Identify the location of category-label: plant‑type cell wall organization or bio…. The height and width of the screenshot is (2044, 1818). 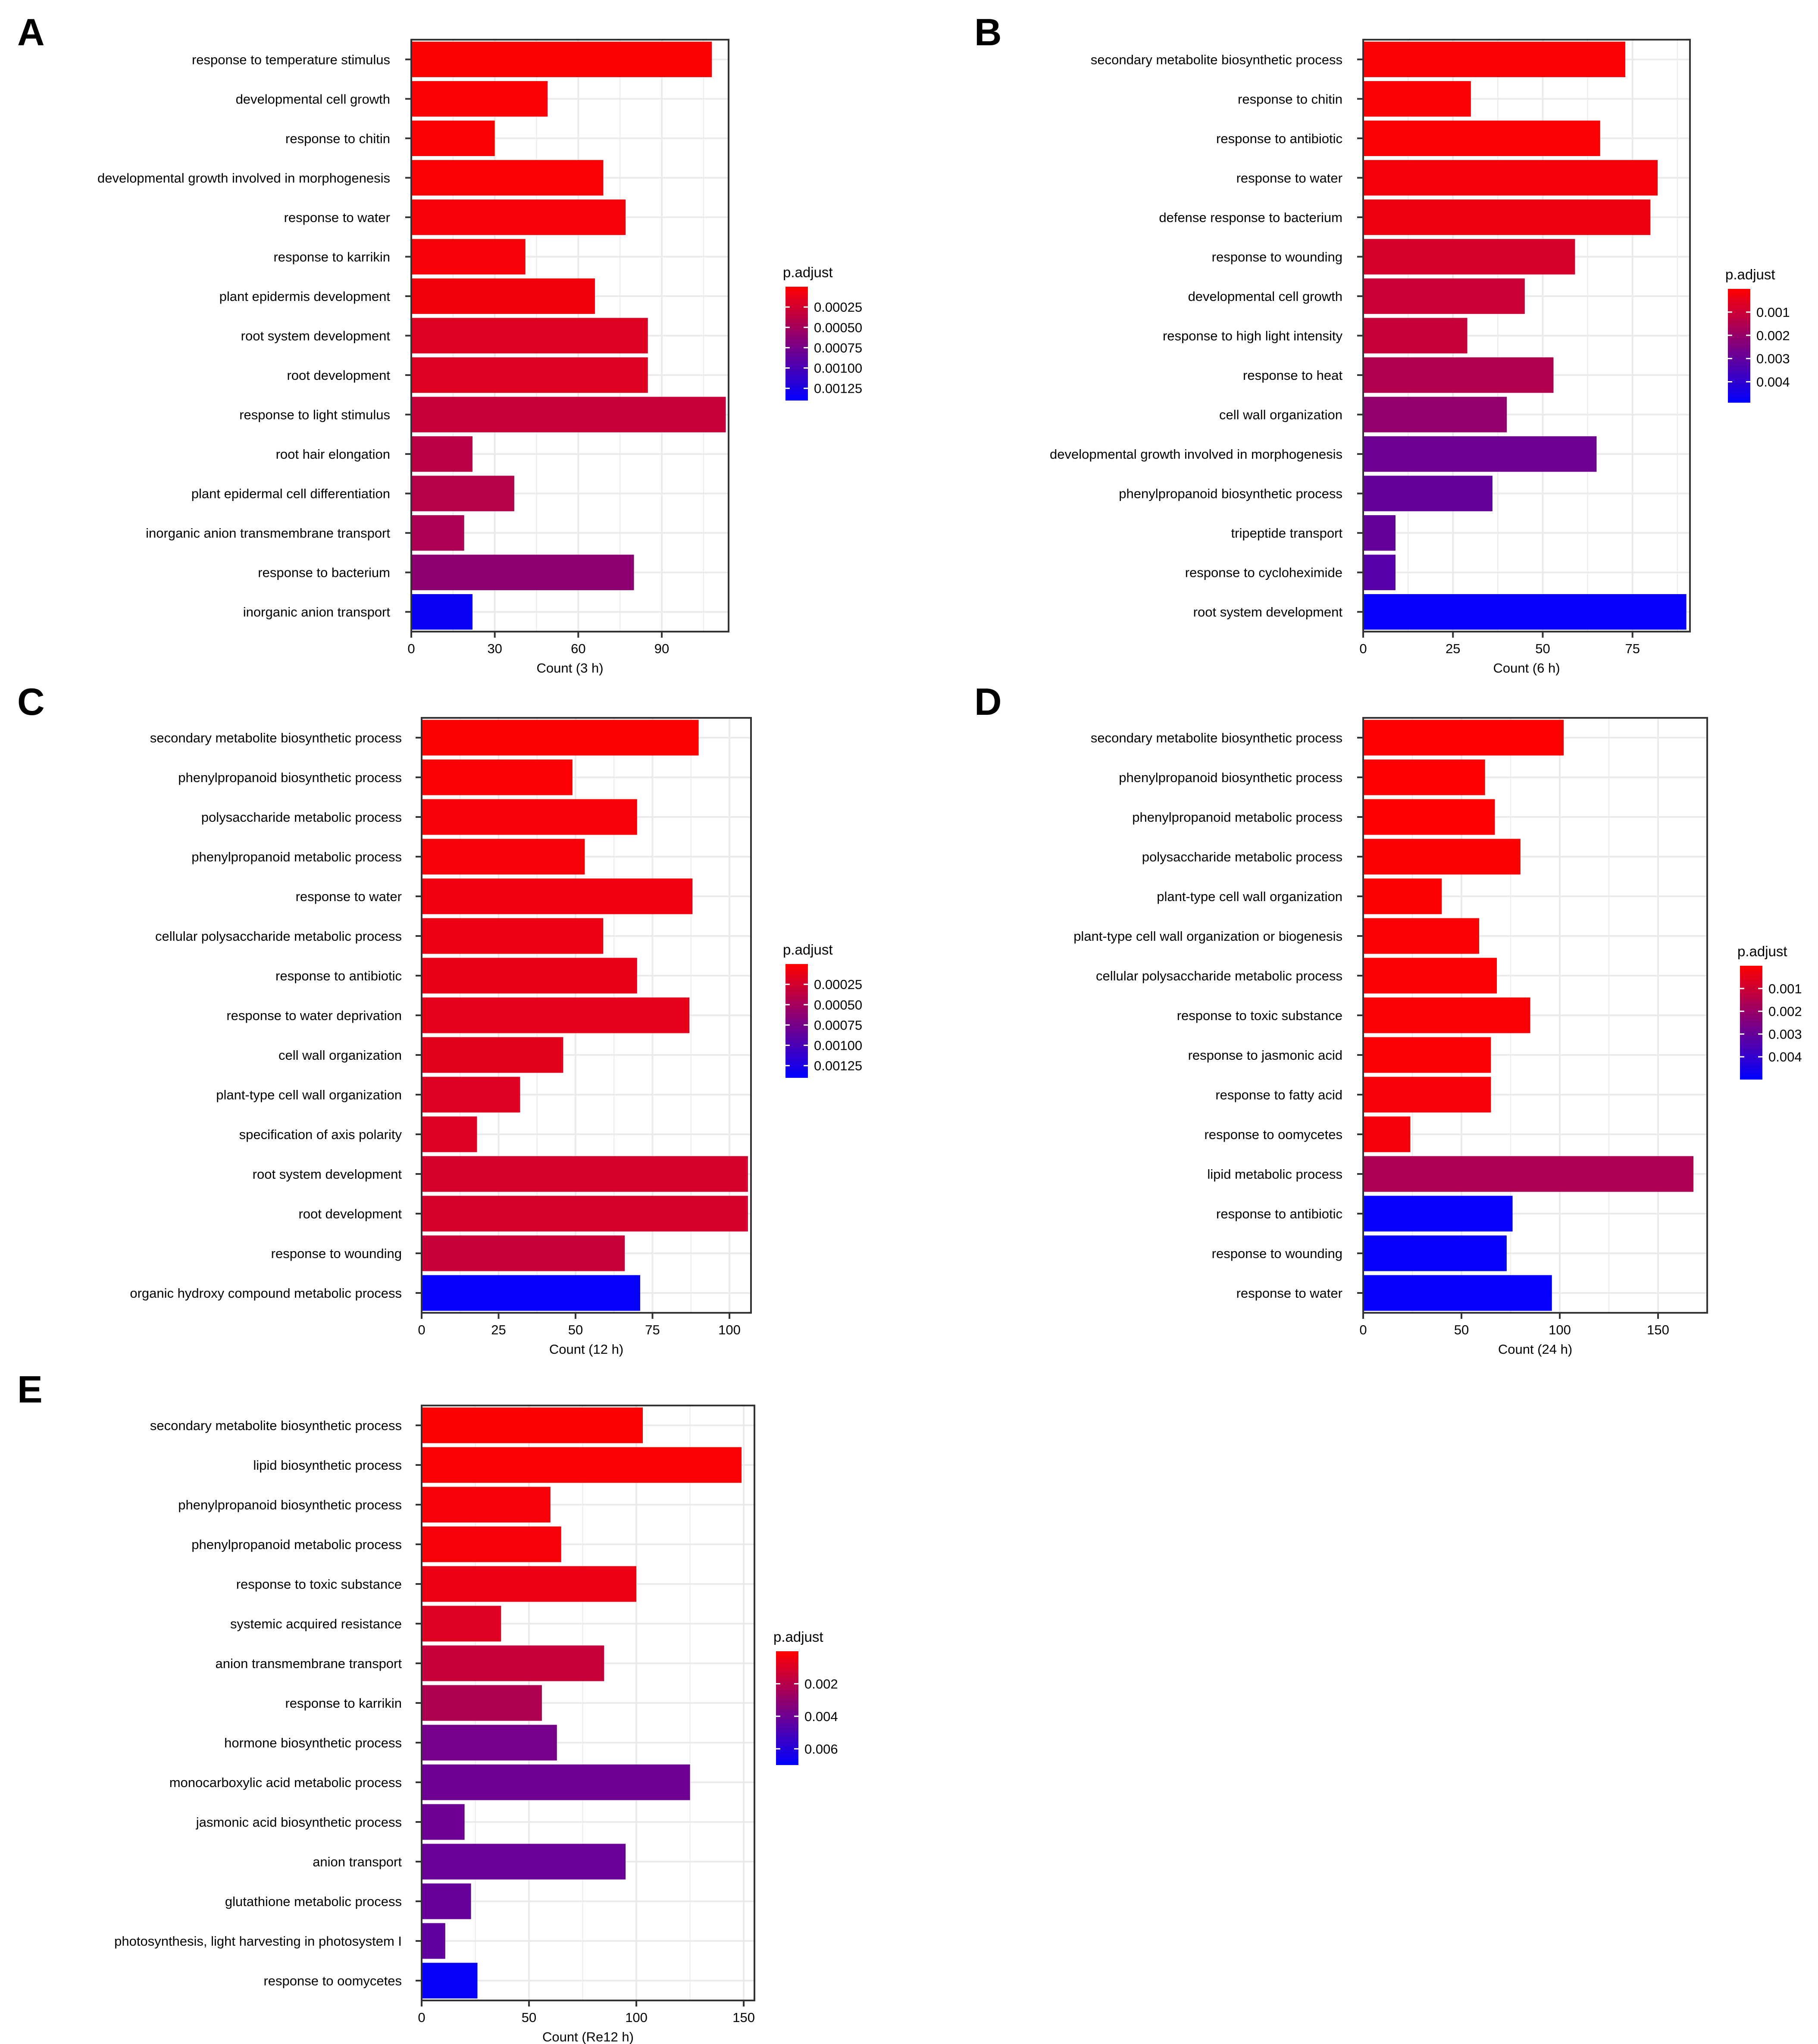
(1207, 936).